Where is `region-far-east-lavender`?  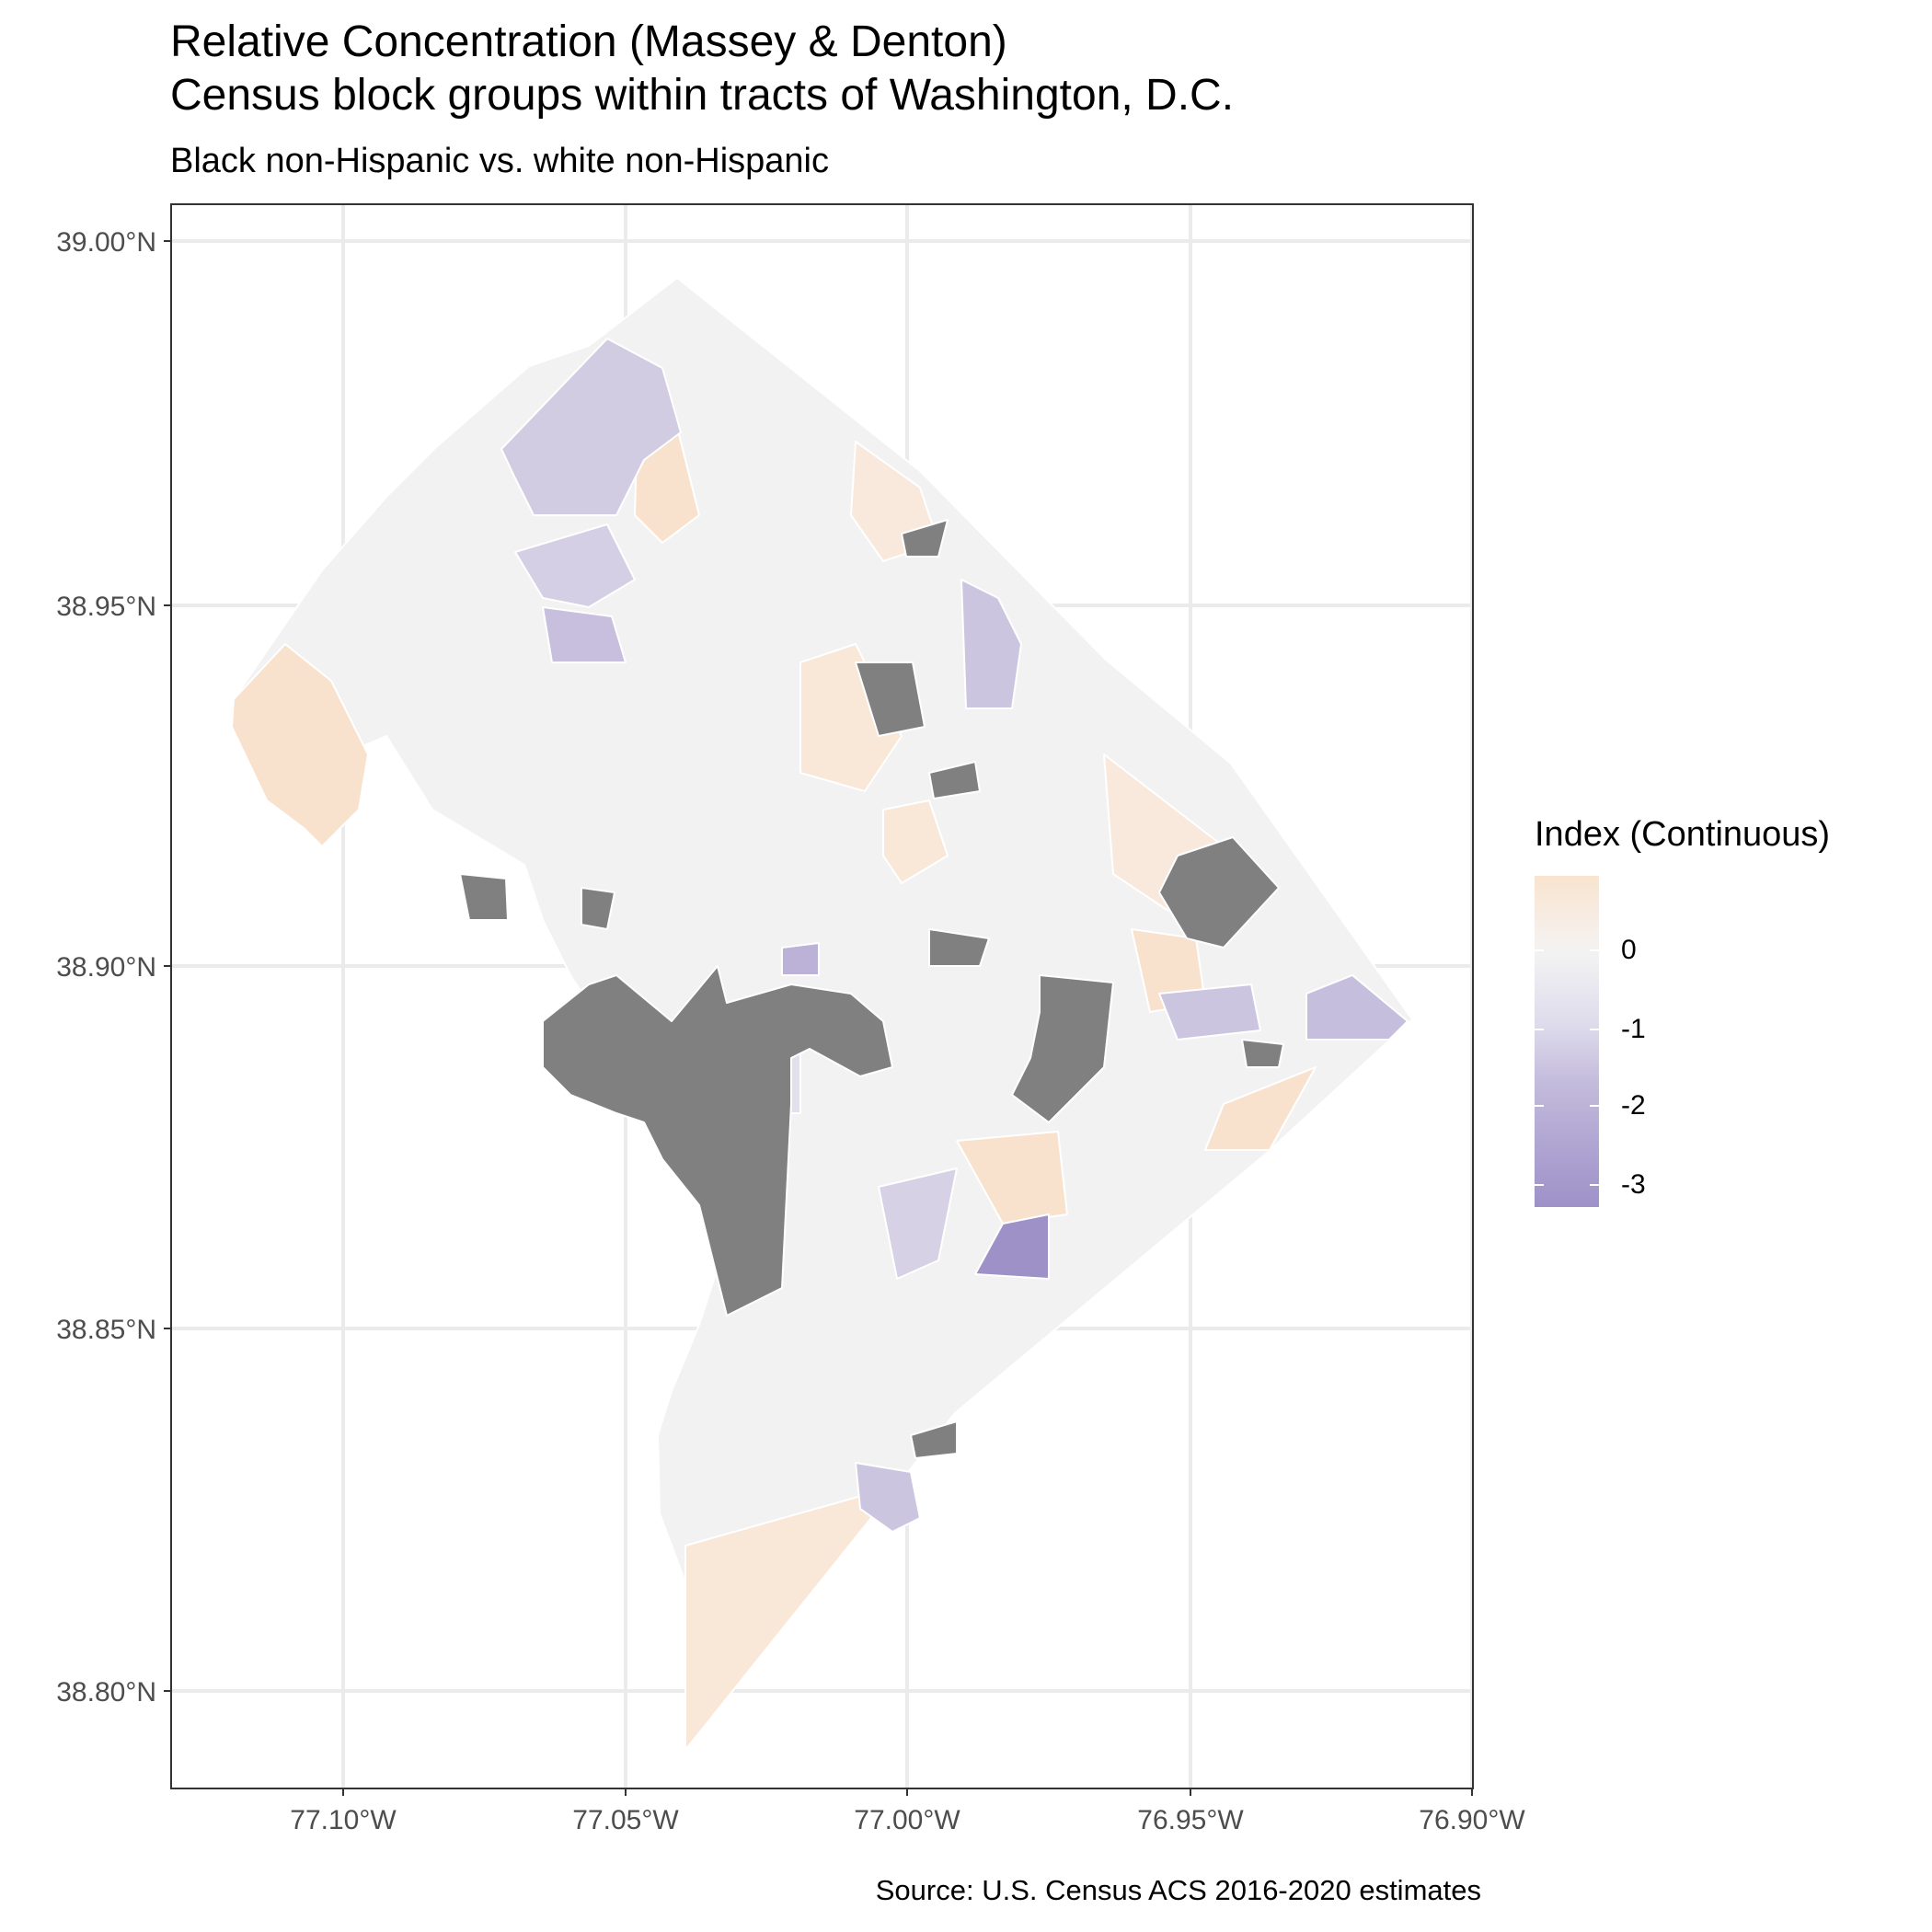
region-far-east-lavender is located at coordinates (1357, 1007).